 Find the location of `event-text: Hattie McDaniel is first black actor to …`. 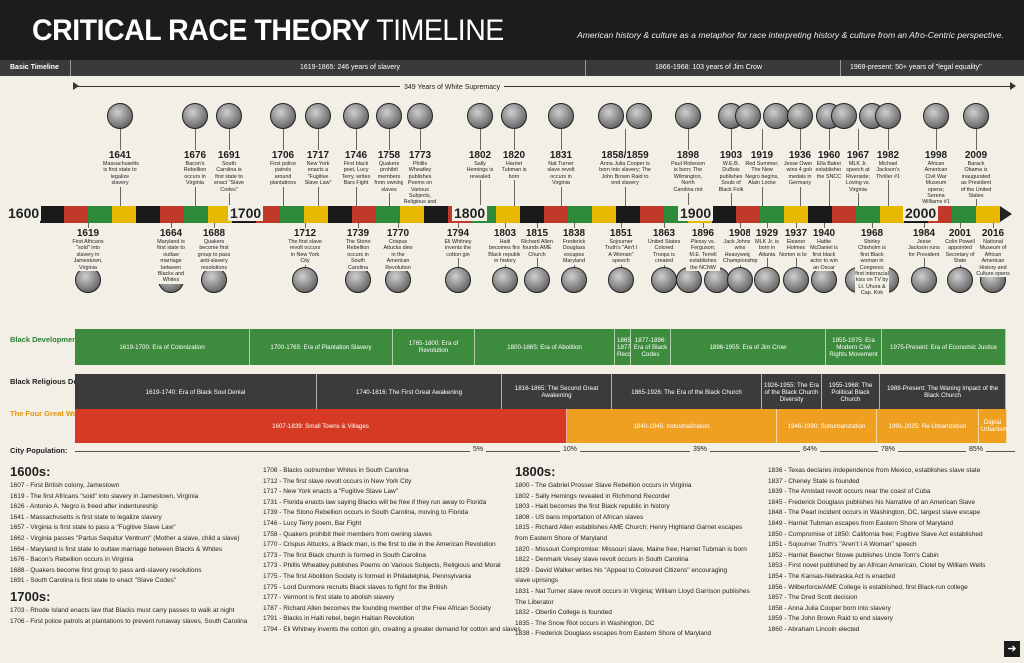

event-text: Hattie McDaniel is first black actor to … is located at coordinates (824, 255).